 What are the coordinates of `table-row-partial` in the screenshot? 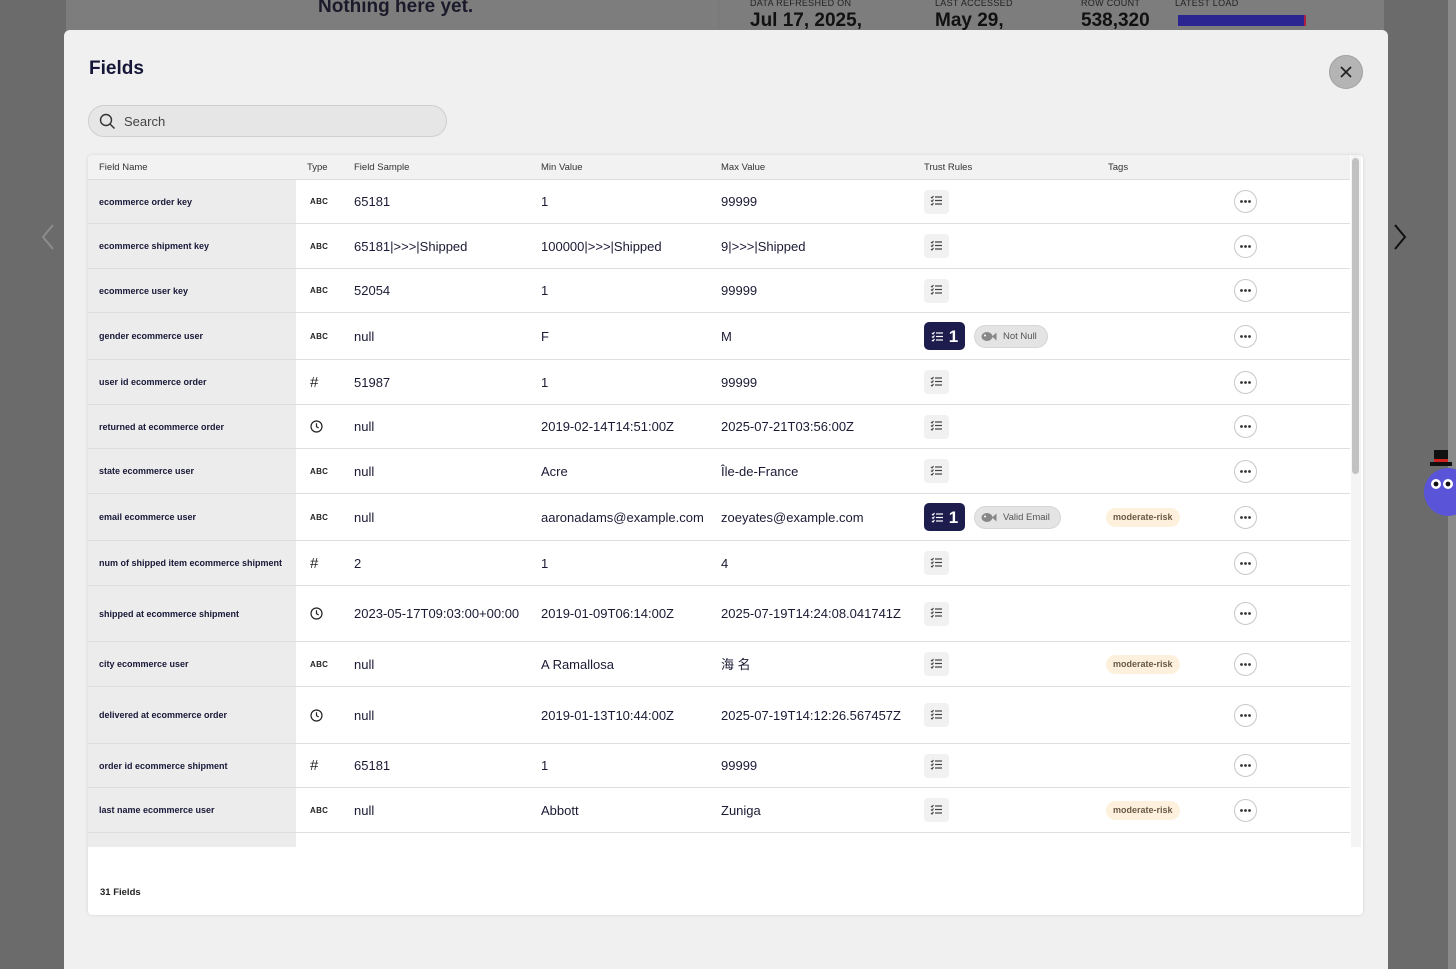 It's located at (719, 840).